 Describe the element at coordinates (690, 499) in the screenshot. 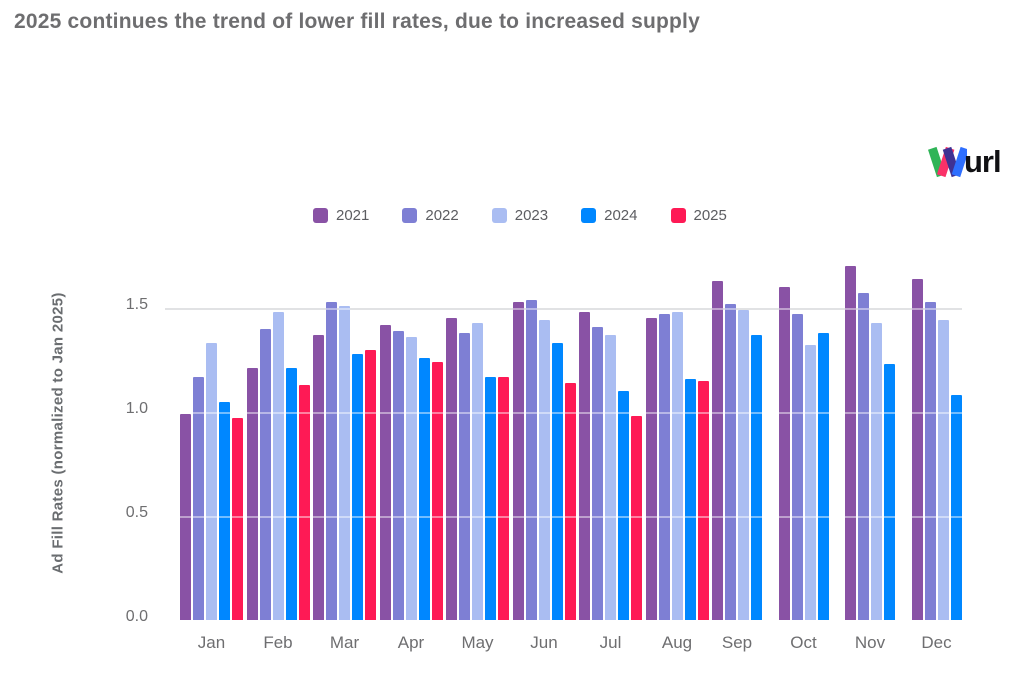

I see `bar-2024-aug` at that location.